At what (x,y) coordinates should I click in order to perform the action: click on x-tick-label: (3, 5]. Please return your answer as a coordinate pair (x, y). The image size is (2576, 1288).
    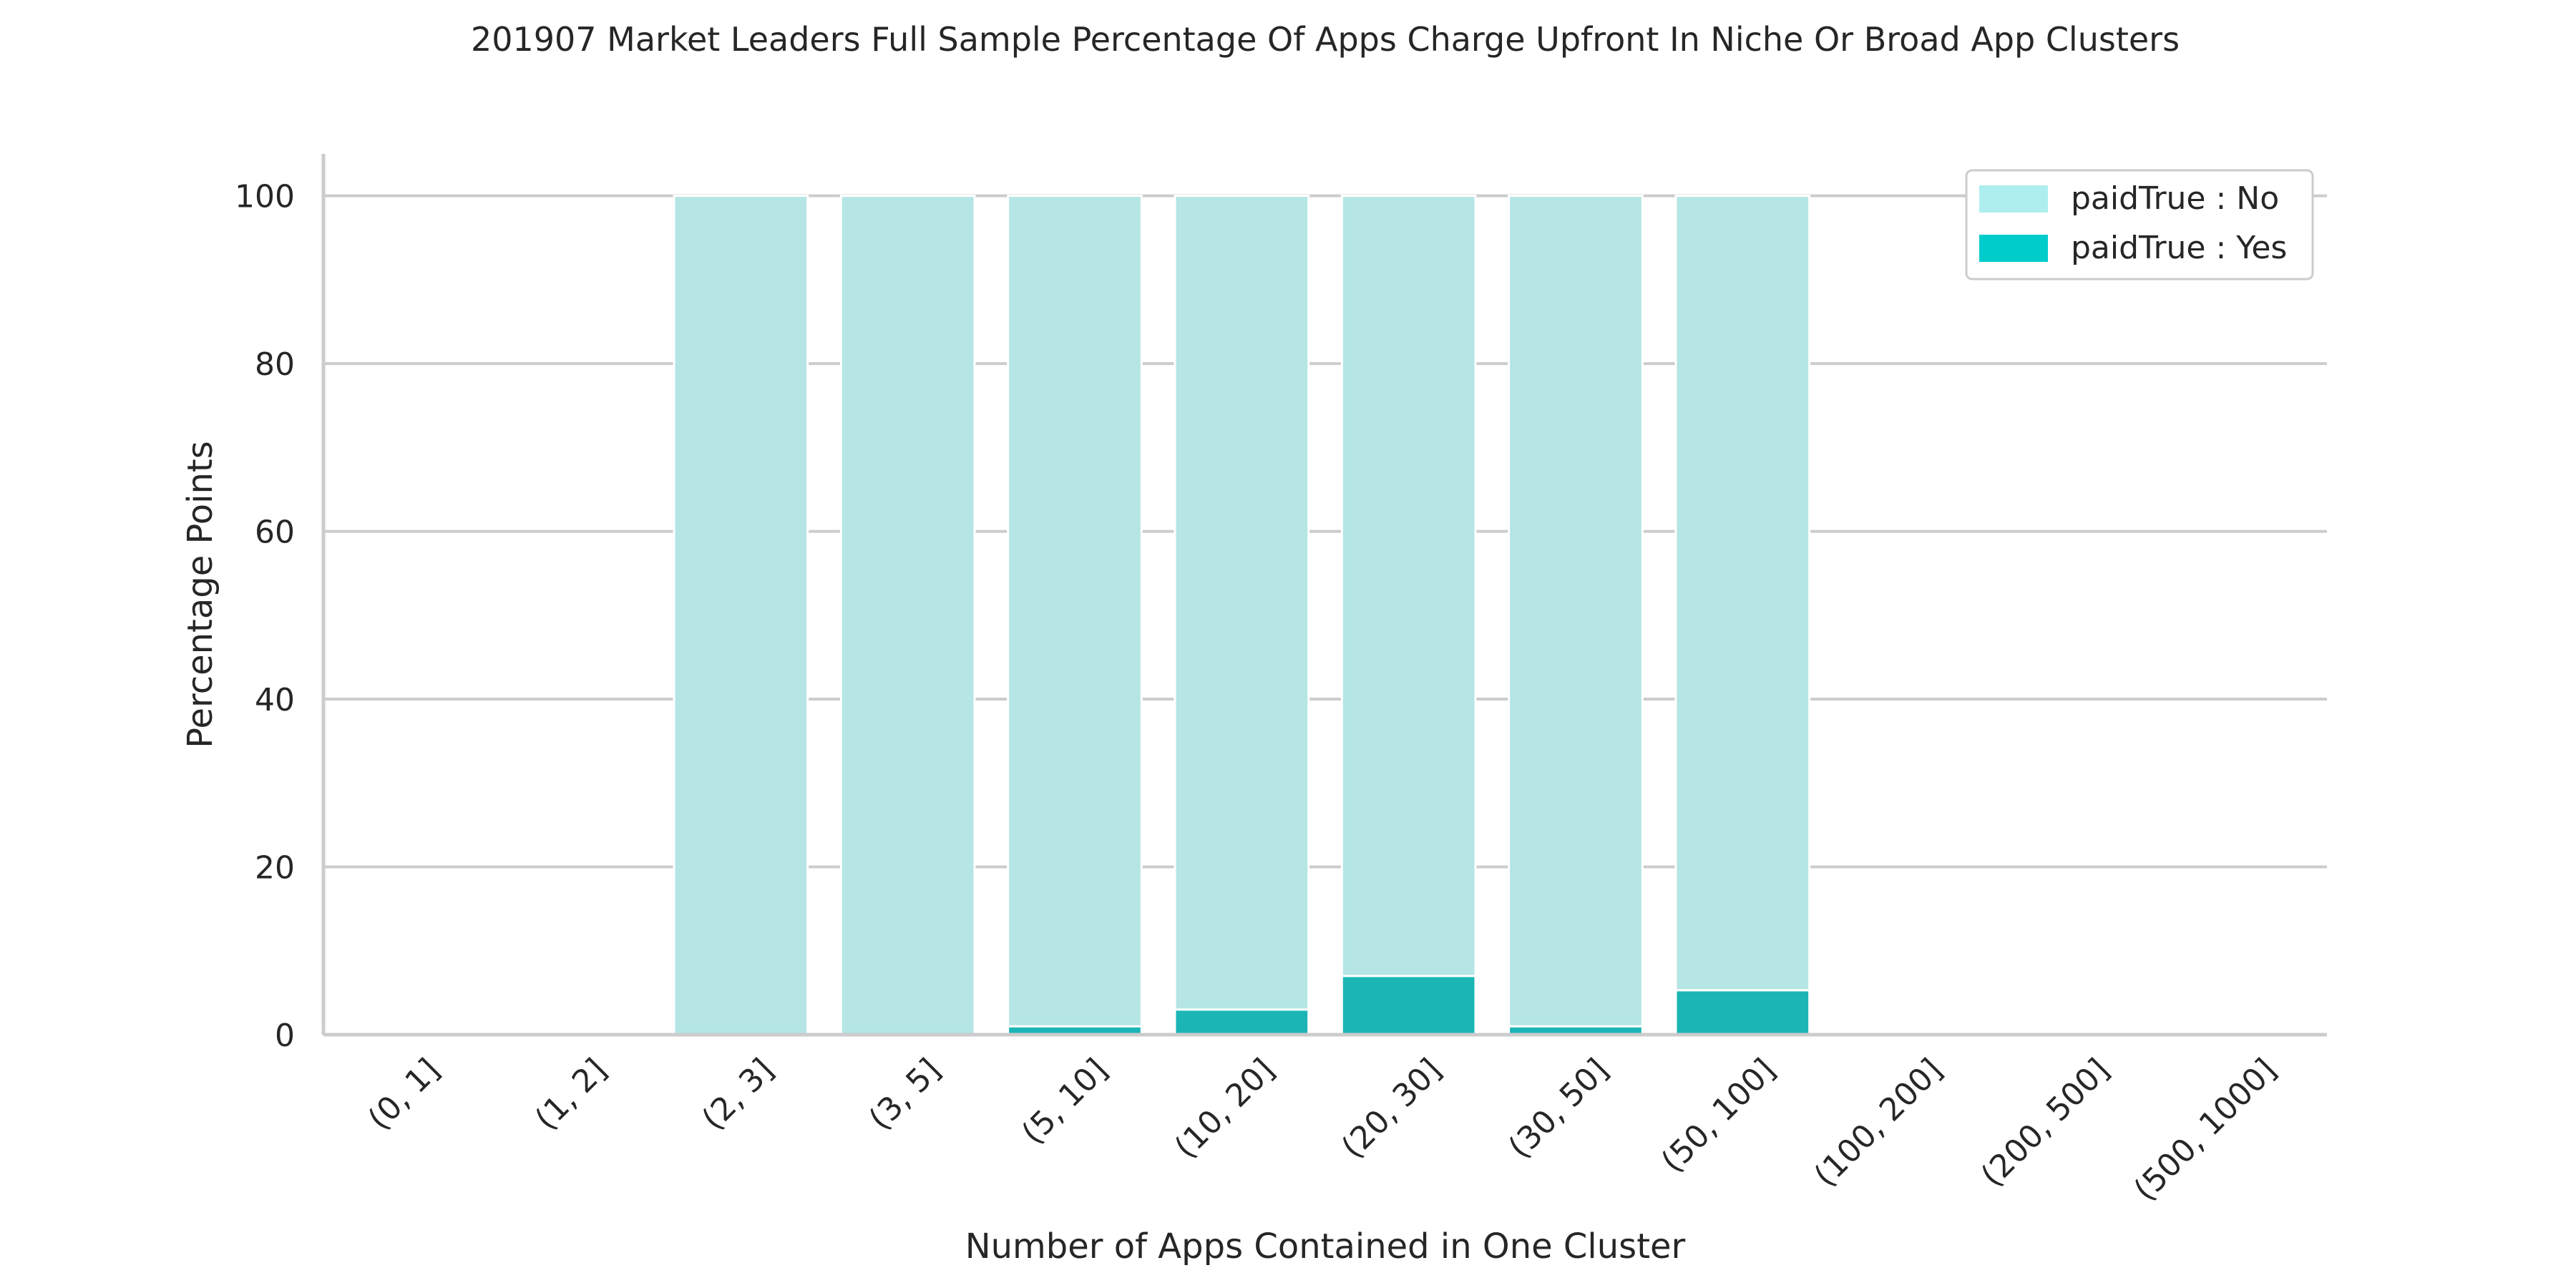
    Looking at the image, I should click on (905, 1095).